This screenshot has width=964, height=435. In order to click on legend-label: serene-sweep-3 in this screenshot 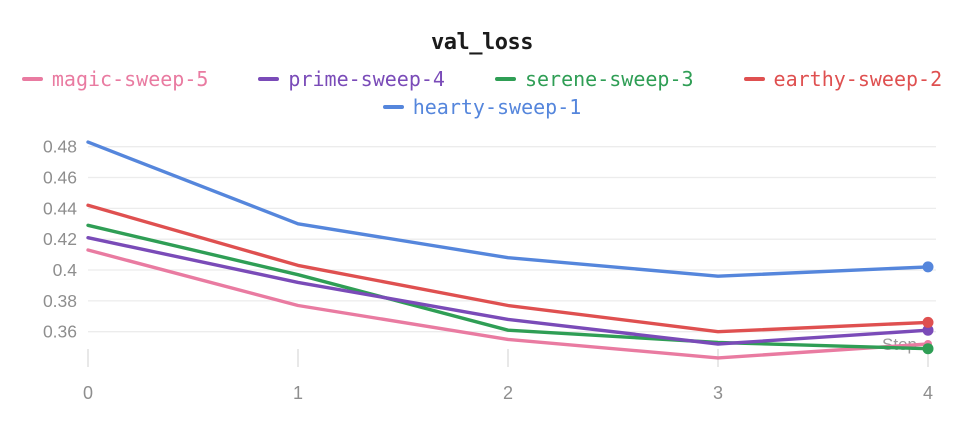, I will do `click(609, 79)`.